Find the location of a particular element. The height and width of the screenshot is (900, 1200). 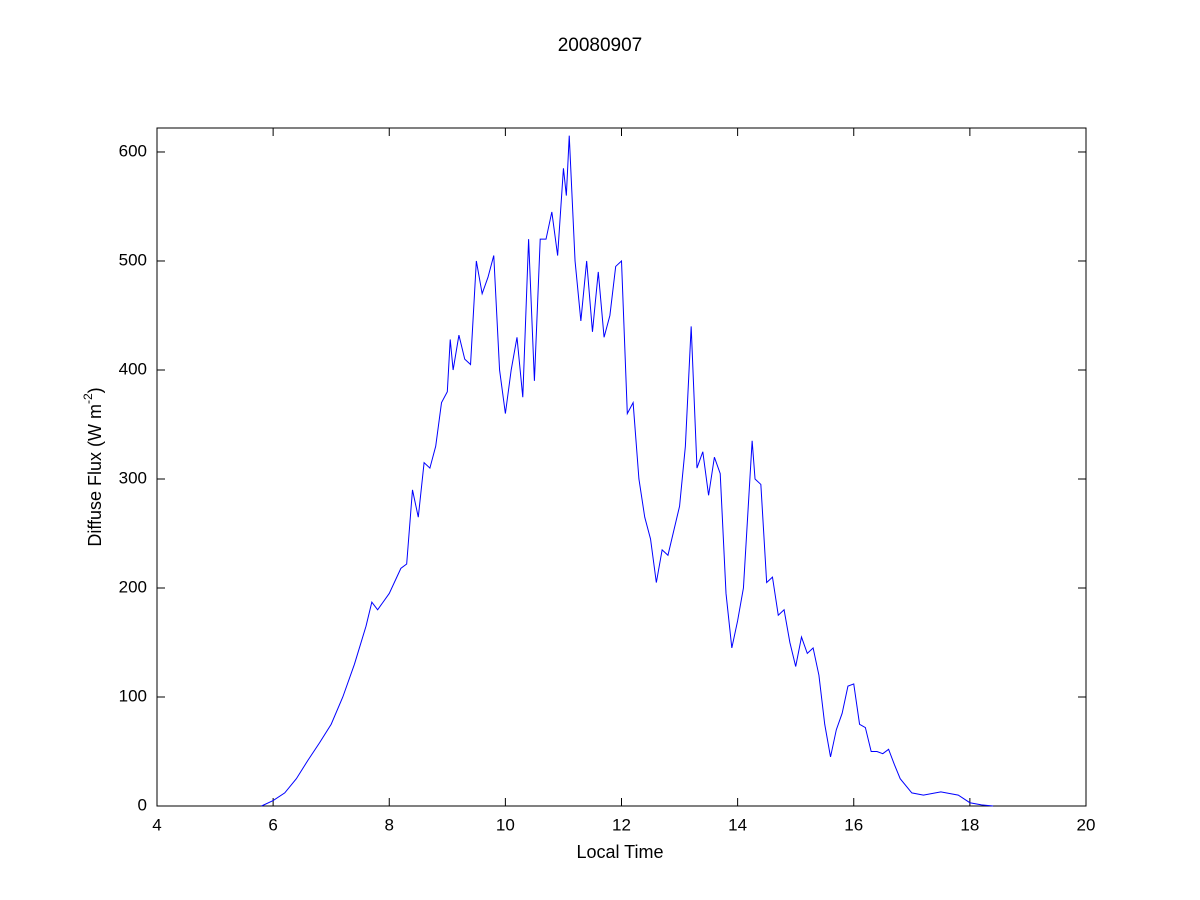

y-tick-label: 500 is located at coordinates (133, 259).